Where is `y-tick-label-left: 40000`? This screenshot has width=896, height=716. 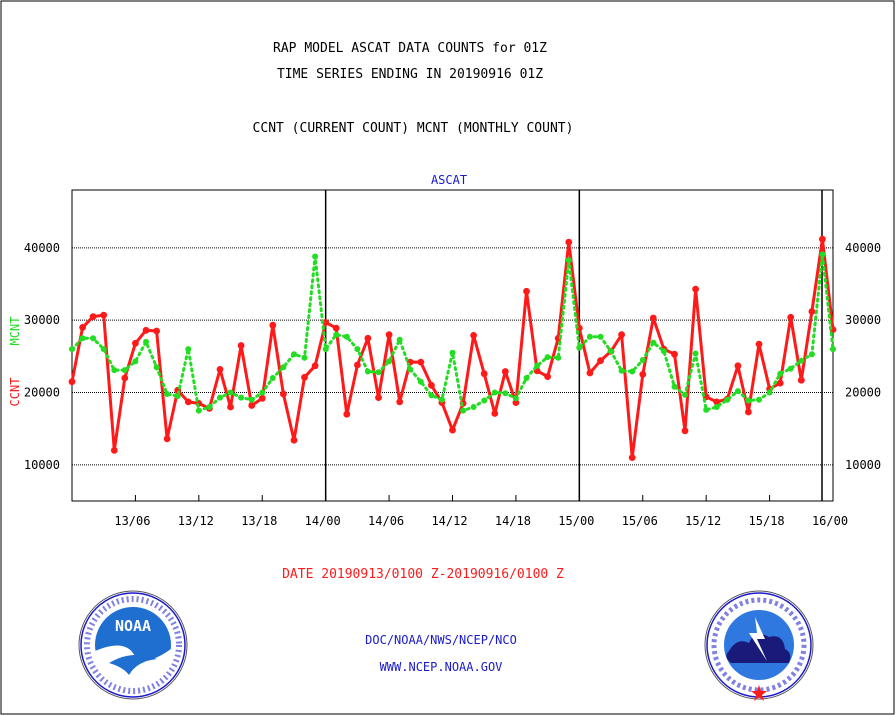 y-tick-label-left: 40000 is located at coordinates (42, 248).